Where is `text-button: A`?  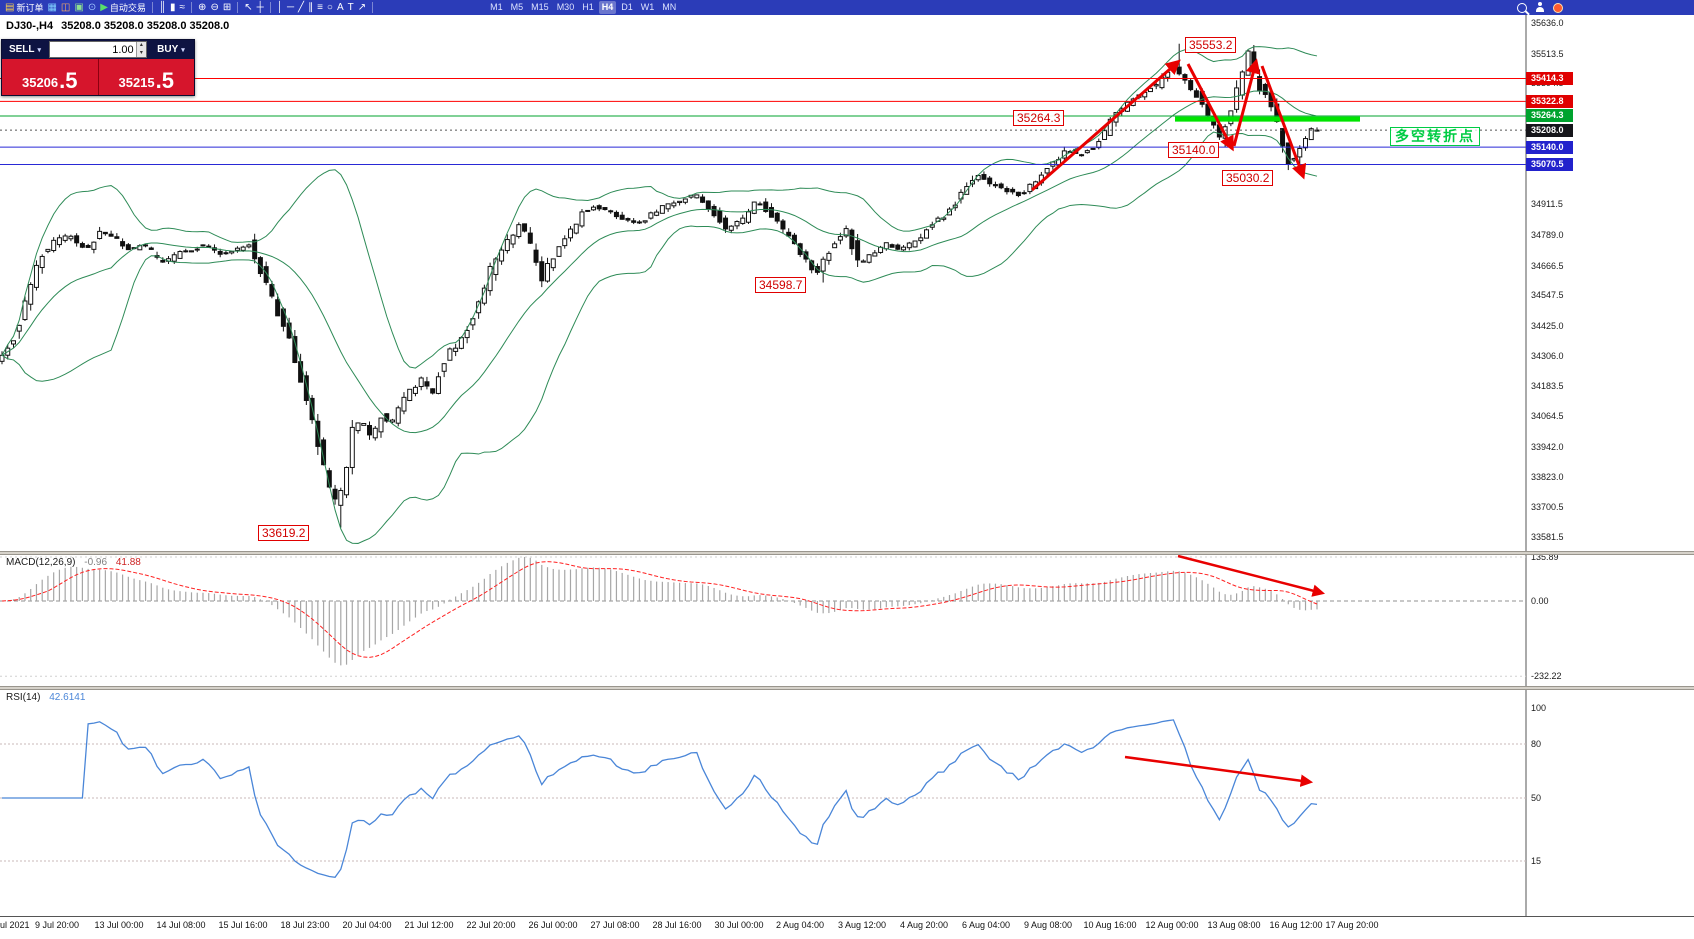
text-button: A is located at coordinates (340, 7).